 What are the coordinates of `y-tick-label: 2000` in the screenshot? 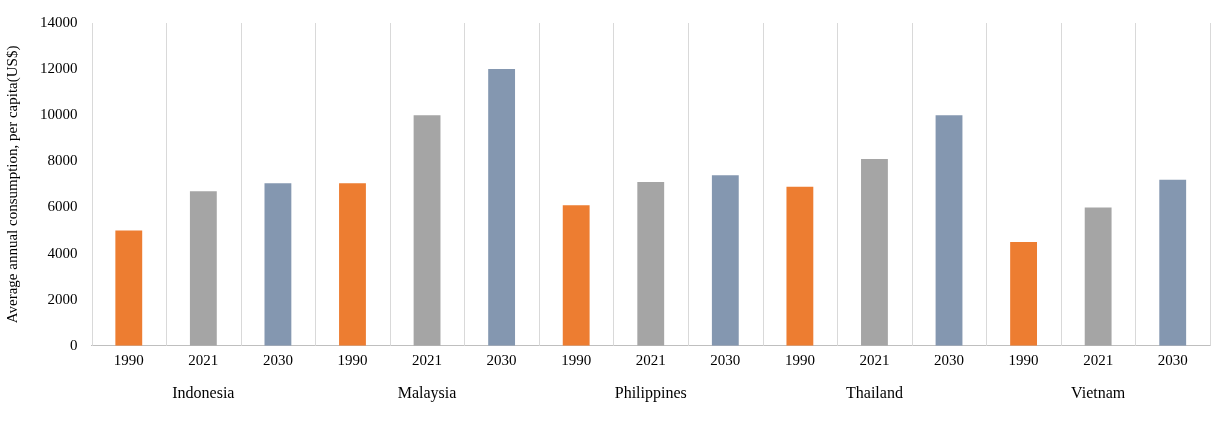 It's located at (62, 298).